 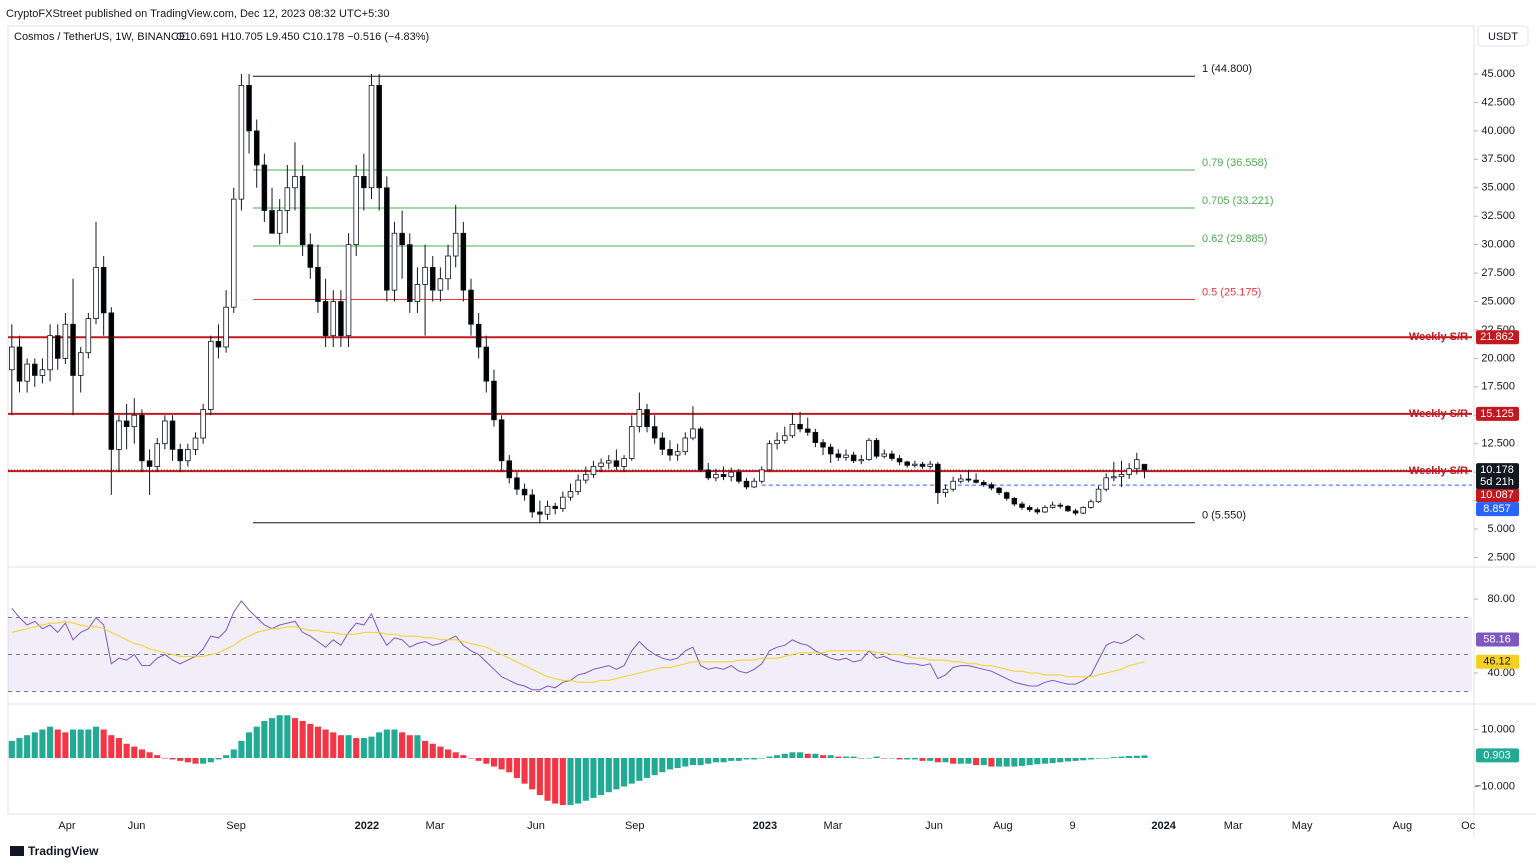 I want to click on y-tick-label: 45.000, so click(x=1498, y=74).